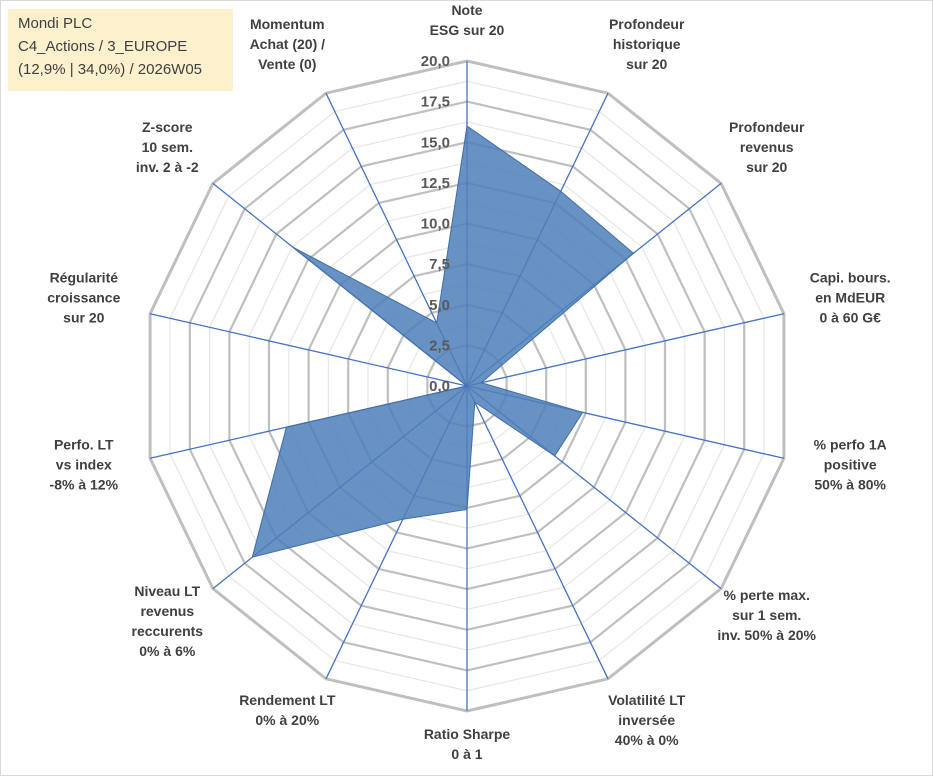 The height and width of the screenshot is (776, 933). What do you see at coordinates (850, 464) in the screenshot?
I see `axis-label: % perfo 1A positive 50% à 80%` at bounding box center [850, 464].